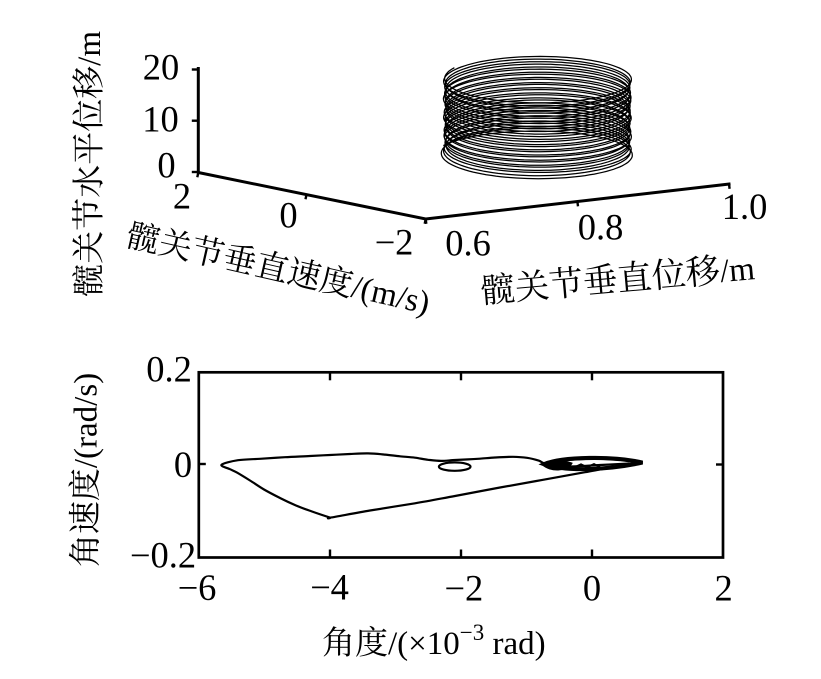  I want to click on svg-text: 20, so click(161, 67).